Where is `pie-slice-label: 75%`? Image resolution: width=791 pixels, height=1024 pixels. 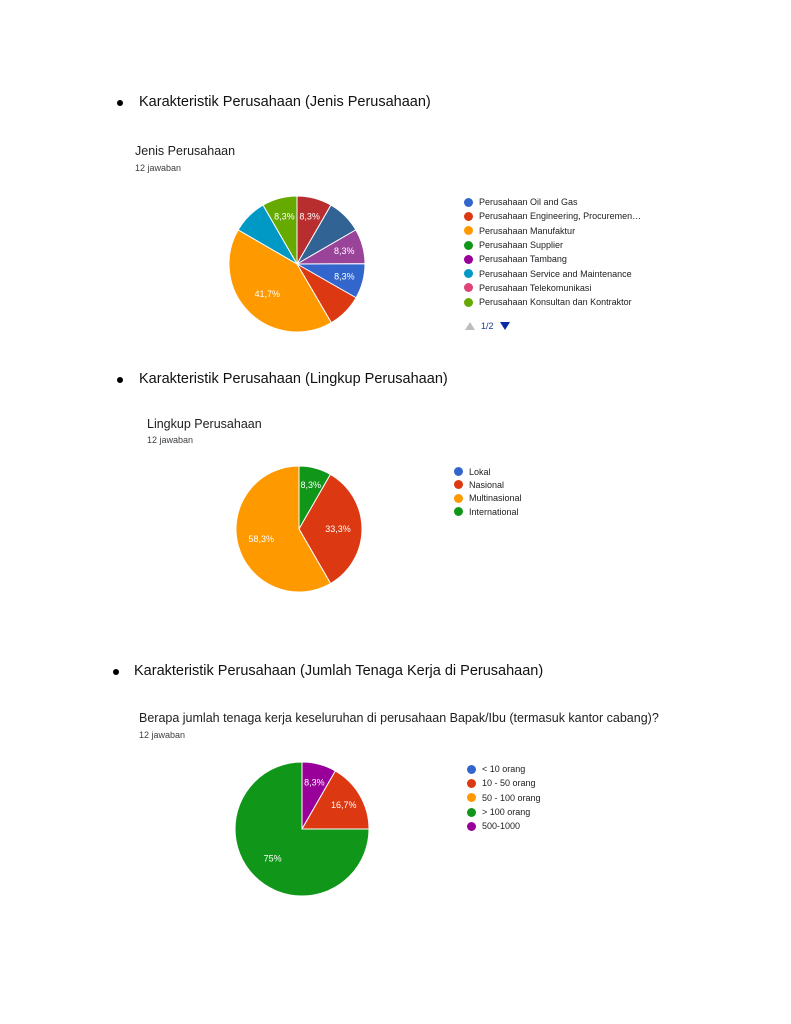 pie-slice-label: 75% is located at coordinates (273, 858).